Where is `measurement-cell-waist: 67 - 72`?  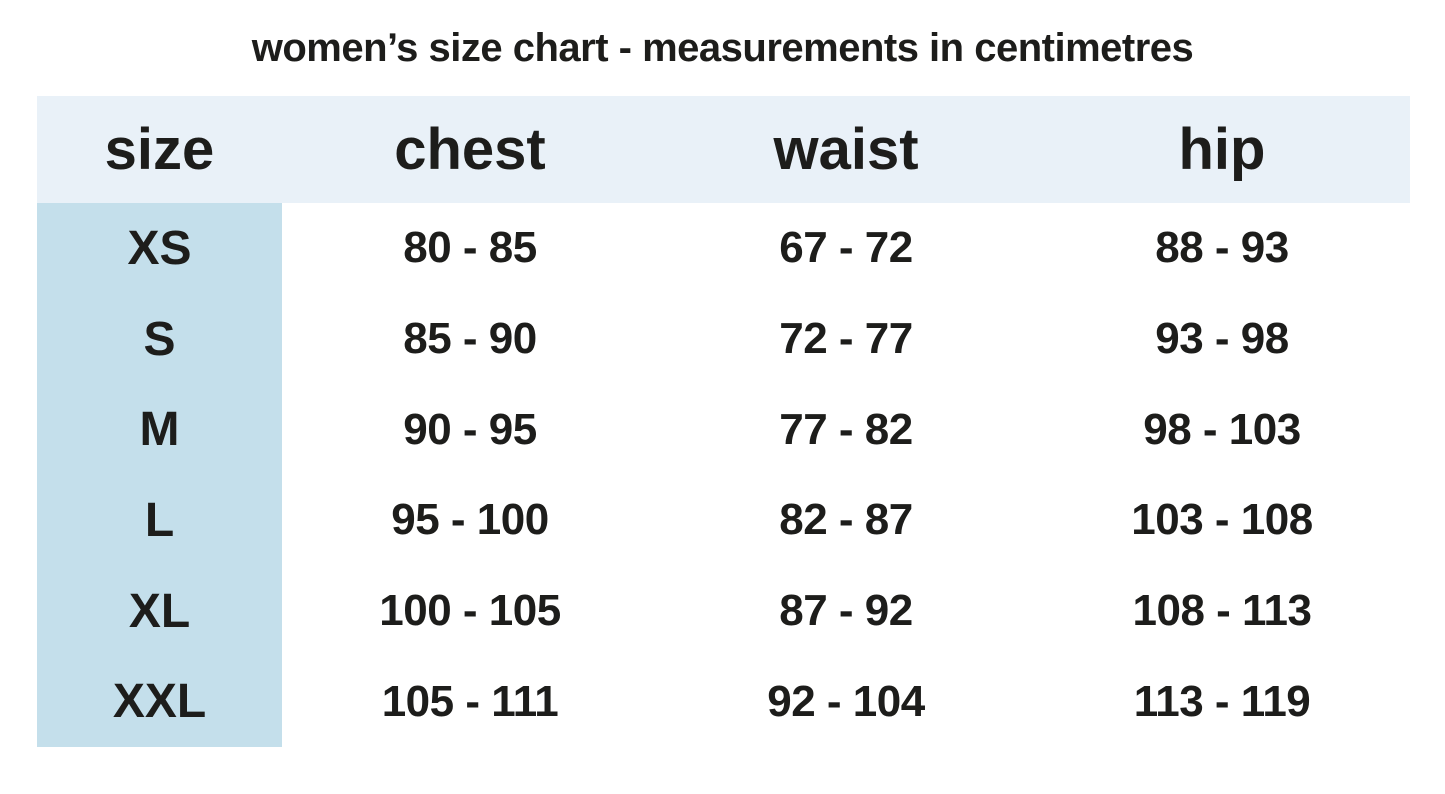
measurement-cell-waist: 67 - 72 is located at coordinates (846, 248).